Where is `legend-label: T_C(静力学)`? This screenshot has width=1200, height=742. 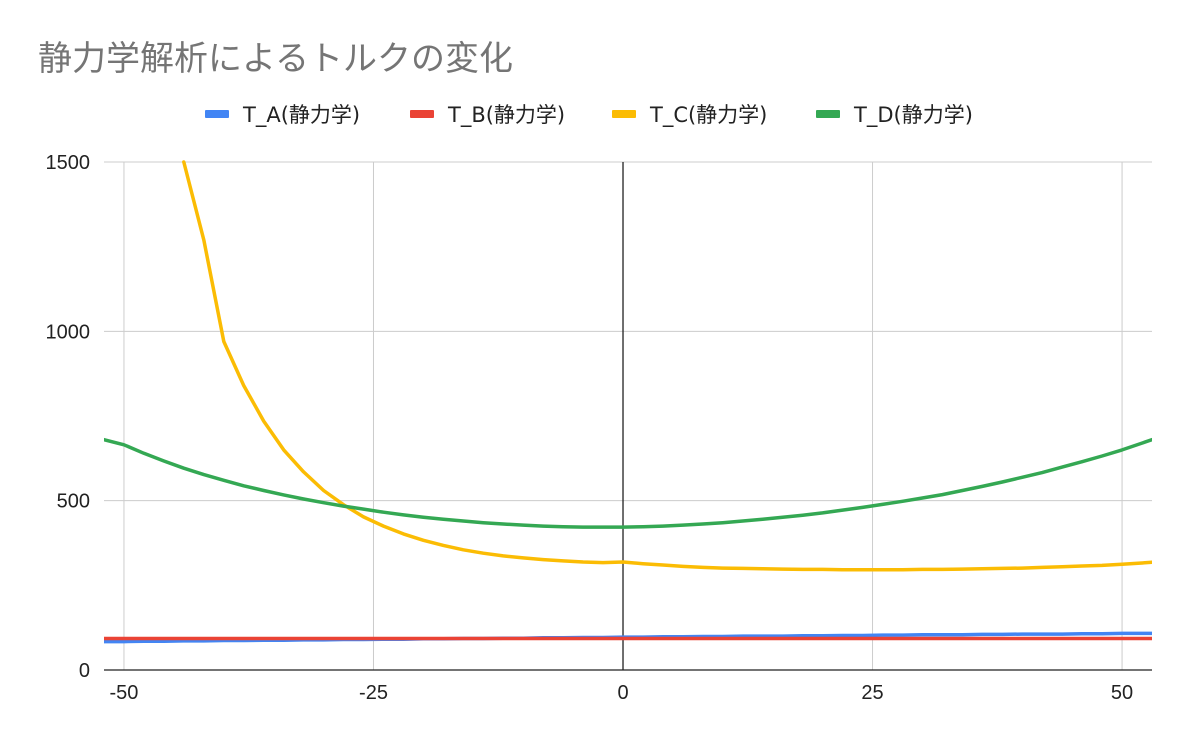 legend-label: T_C(静力学) is located at coordinates (708, 115).